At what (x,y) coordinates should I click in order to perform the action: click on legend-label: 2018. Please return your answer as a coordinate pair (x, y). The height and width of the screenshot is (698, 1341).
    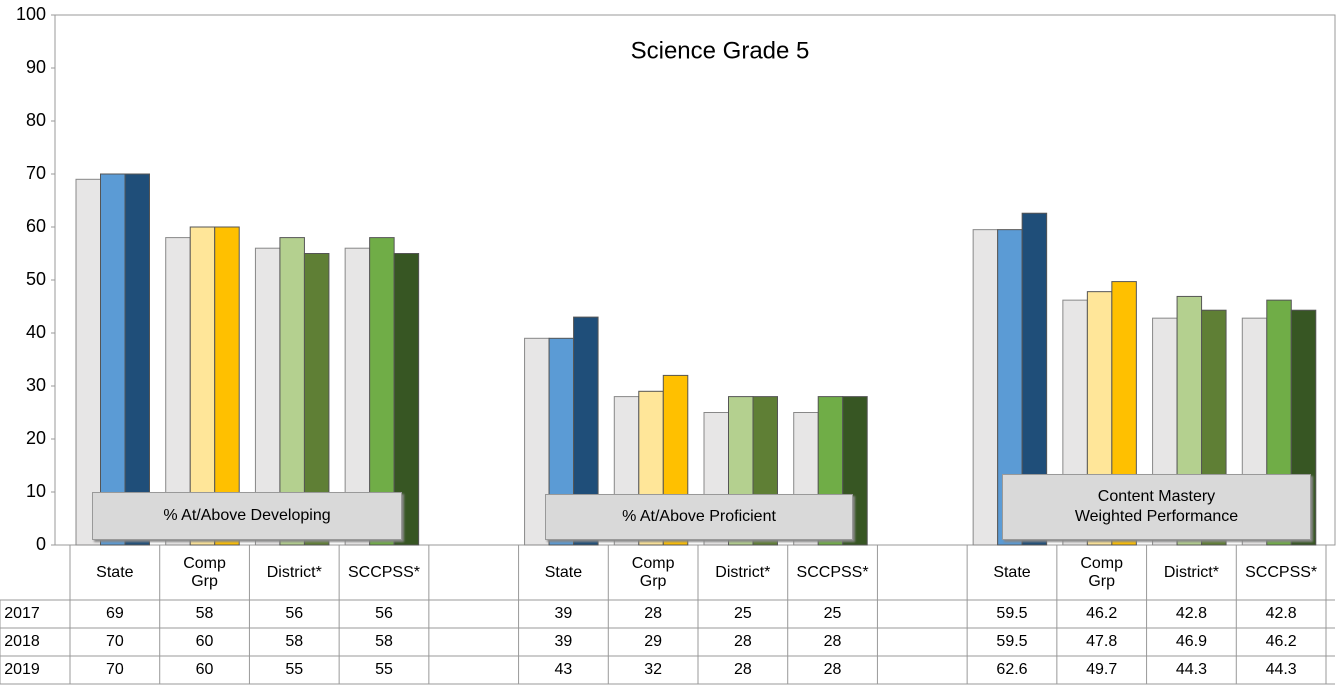
    Looking at the image, I should click on (22, 641).